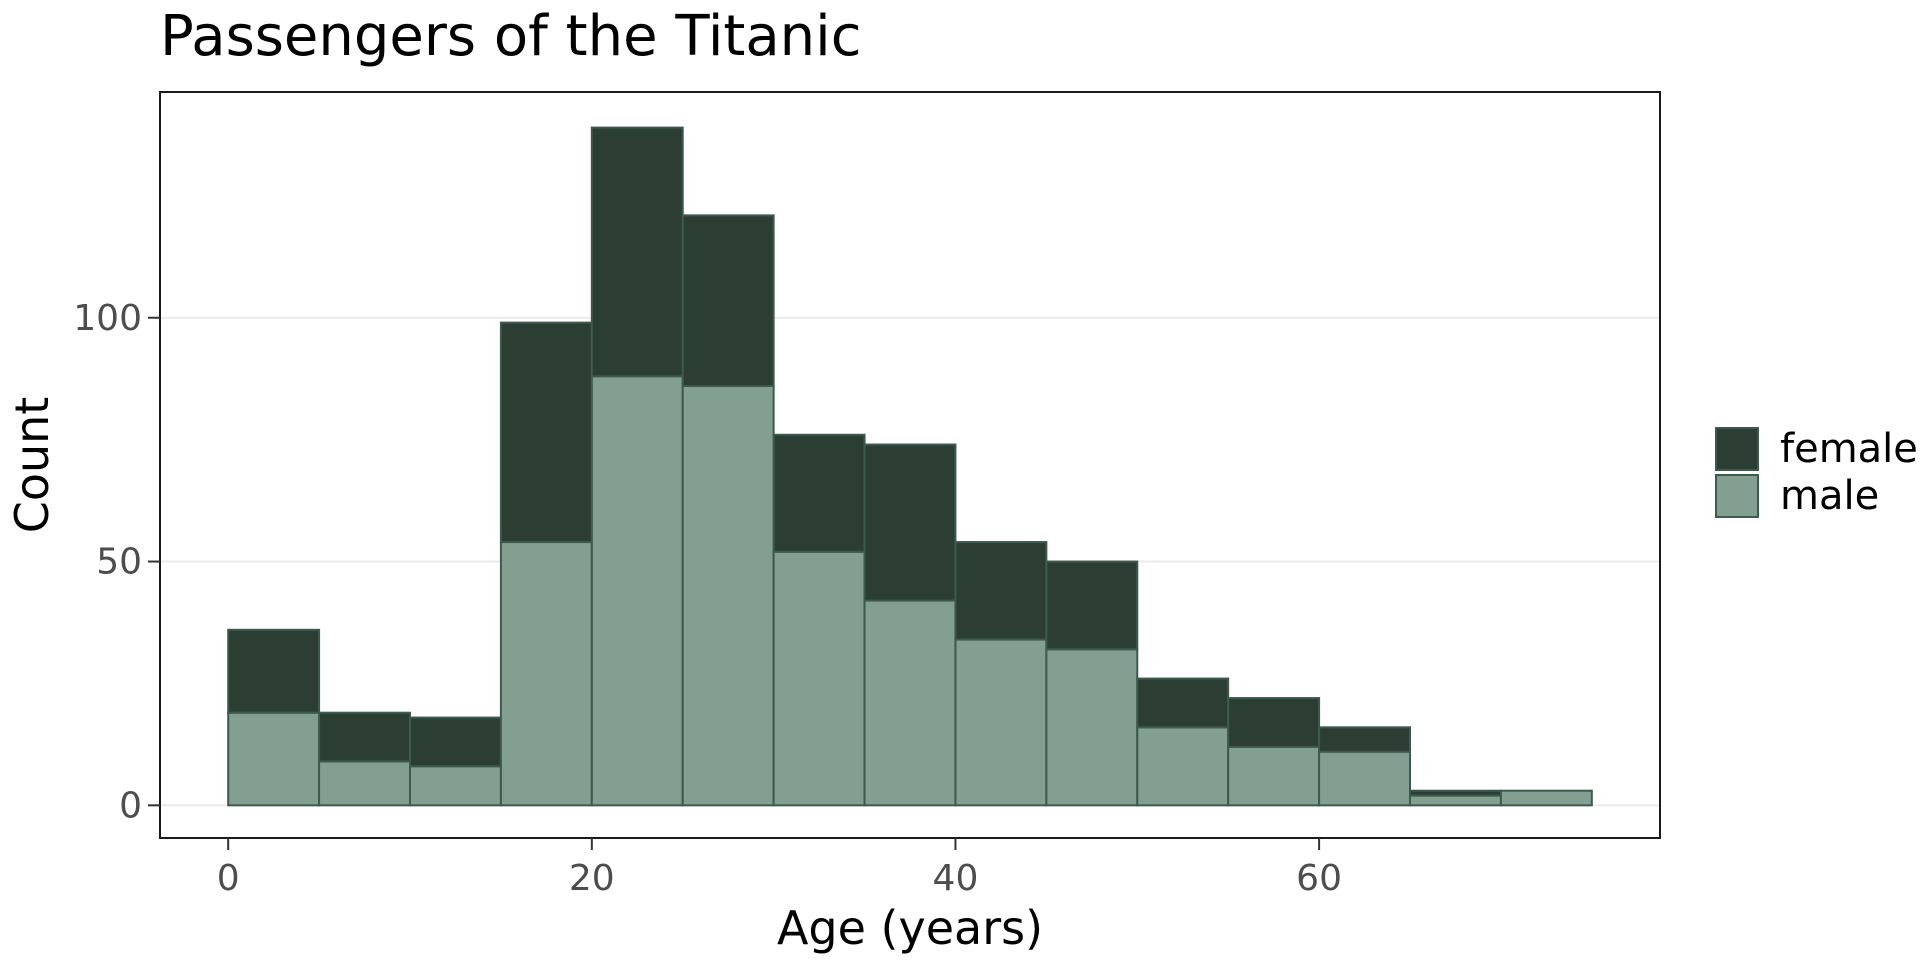 Image resolution: width=1920 pixels, height=960 pixels. What do you see at coordinates (511, 36) in the screenshot?
I see `chart-title: Passengers of the Titanic` at bounding box center [511, 36].